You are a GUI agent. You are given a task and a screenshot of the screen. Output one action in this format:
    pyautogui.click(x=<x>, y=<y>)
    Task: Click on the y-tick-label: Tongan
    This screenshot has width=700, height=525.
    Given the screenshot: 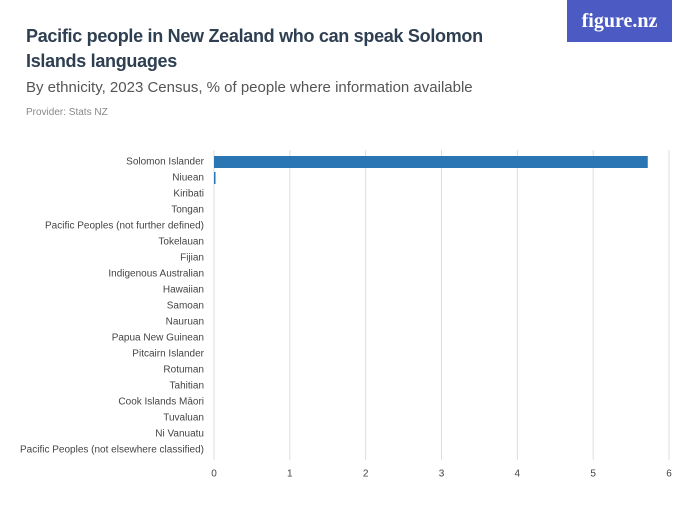 What is the action you would take?
    pyautogui.click(x=187, y=210)
    